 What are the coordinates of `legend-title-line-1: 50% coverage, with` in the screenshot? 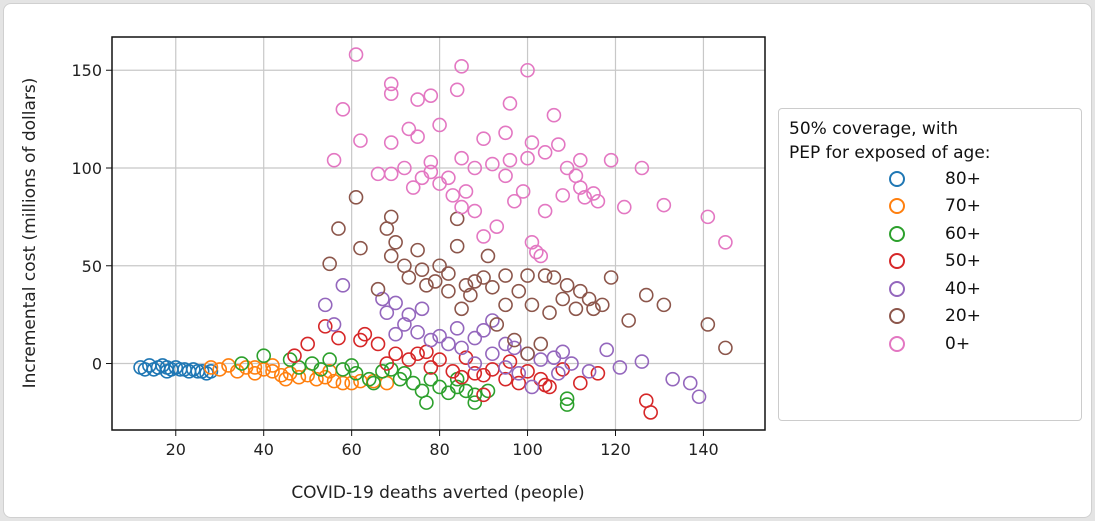 It's located at (873, 129).